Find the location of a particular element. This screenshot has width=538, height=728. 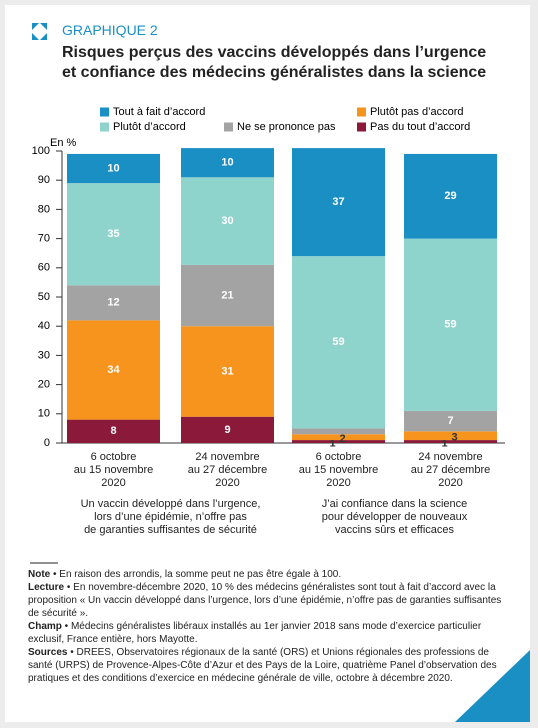

corner is located at coordinates (492, 686).